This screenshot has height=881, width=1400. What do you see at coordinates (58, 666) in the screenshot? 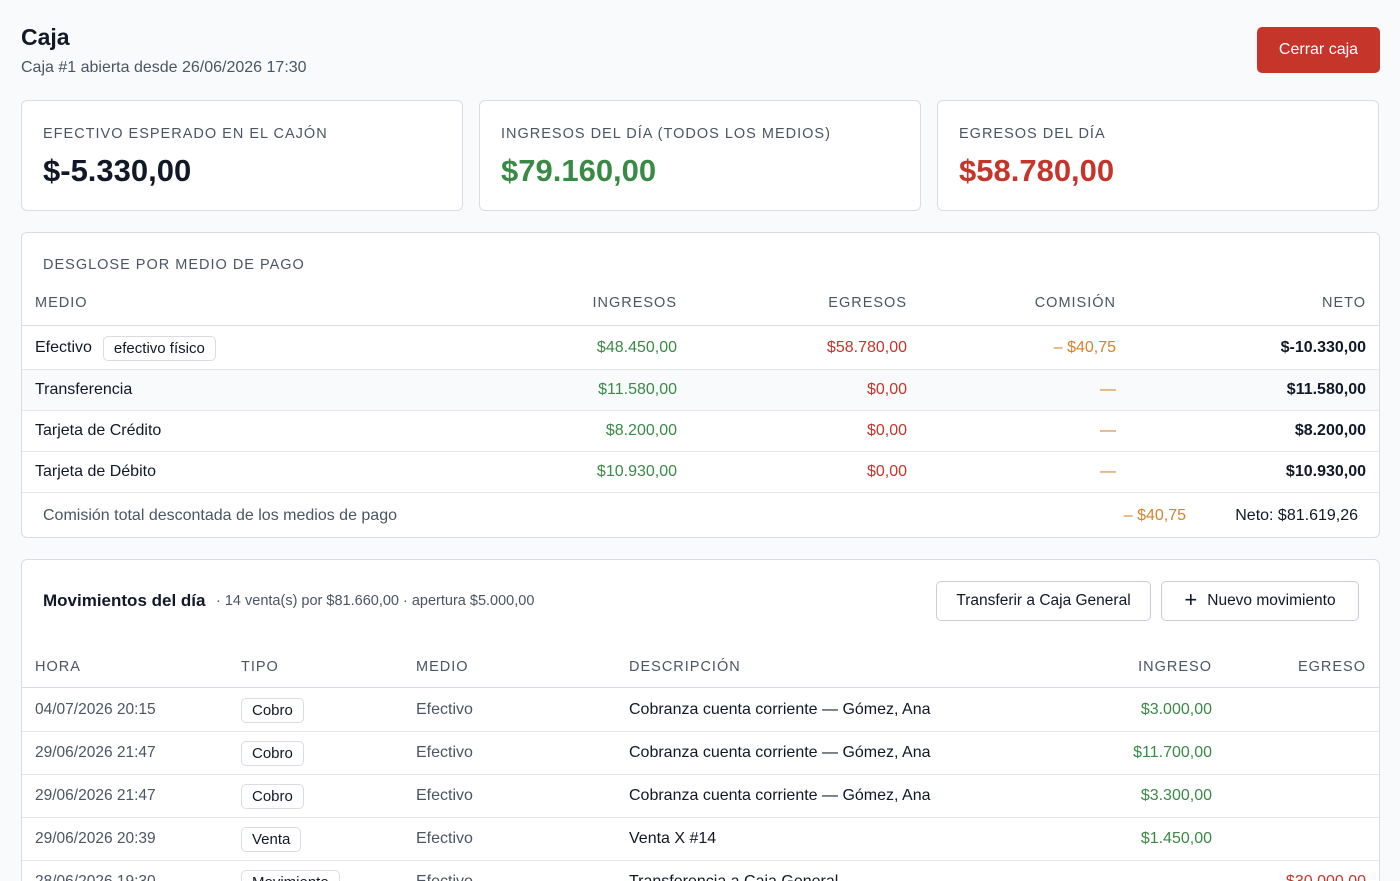
I see `col-hora: HORA` at bounding box center [58, 666].